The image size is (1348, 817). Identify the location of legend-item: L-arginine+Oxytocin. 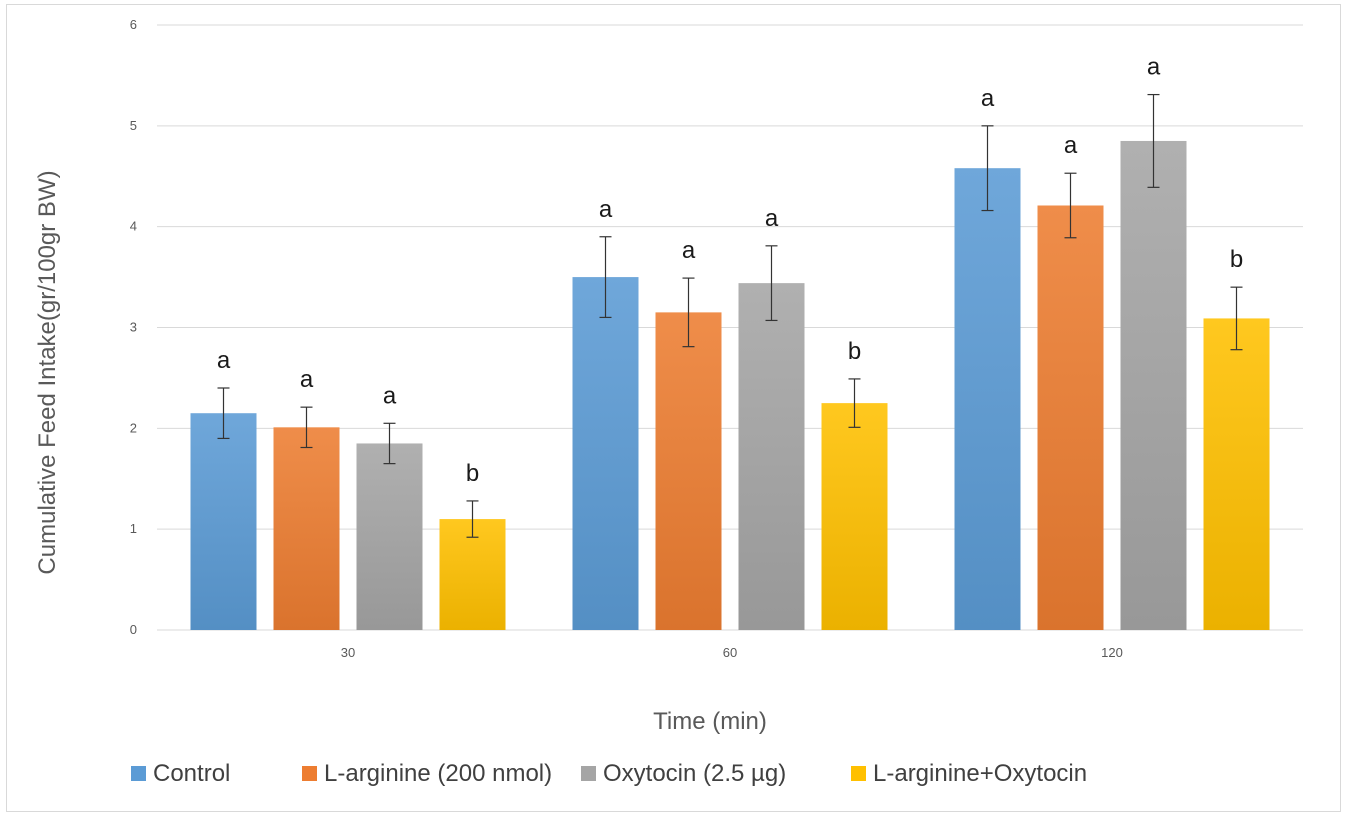
(969, 773).